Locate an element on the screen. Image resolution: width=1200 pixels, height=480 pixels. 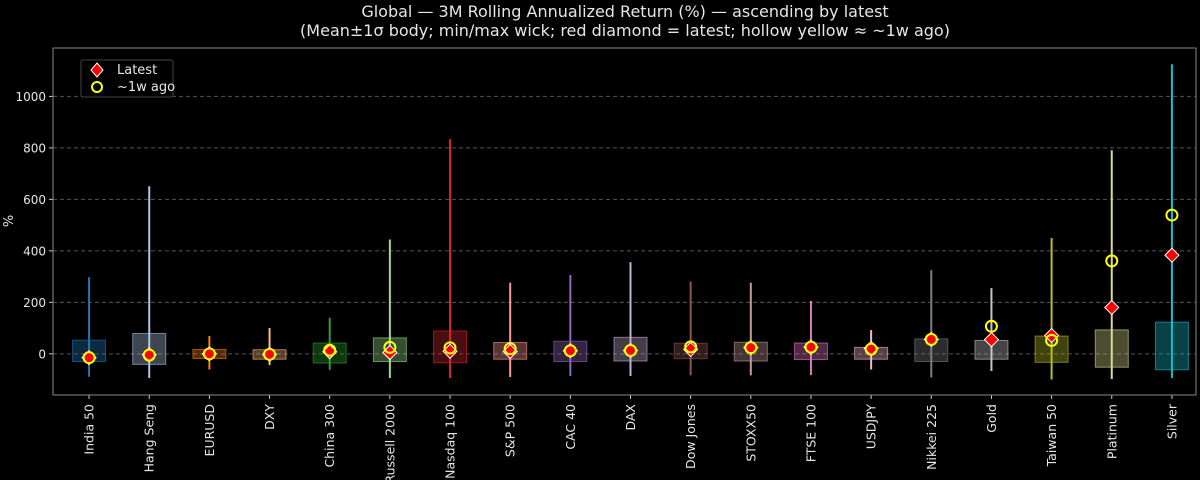
x-tick-label: Russell 2000 is located at coordinates (389, 442).